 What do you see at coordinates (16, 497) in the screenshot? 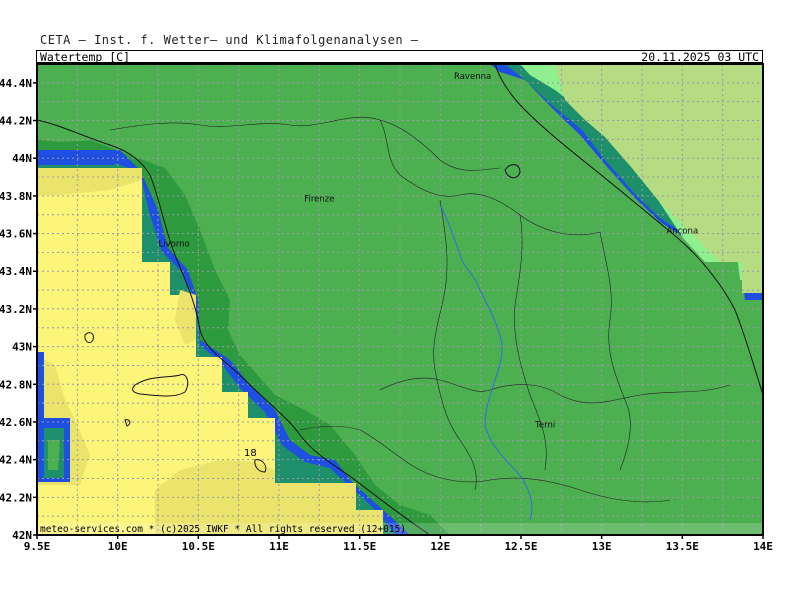
I see `lat-tick-label: 42.2N` at bounding box center [16, 497].